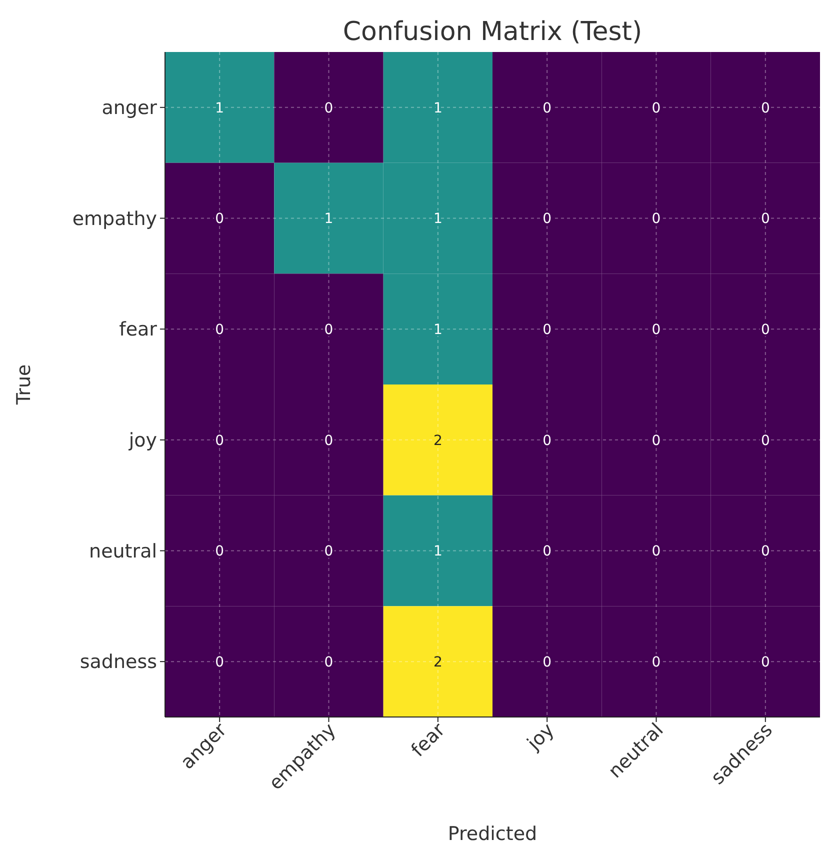 This screenshot has height=849, width=822. Describe the element at coordinates (493, 834) in the screenshot. I see `x-axis-title: Predicted` at that location.